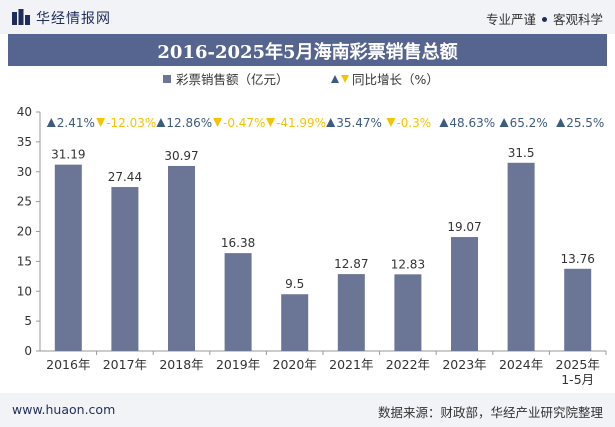  I want to click on logo-text: 华经情报网, so click(73, 19).